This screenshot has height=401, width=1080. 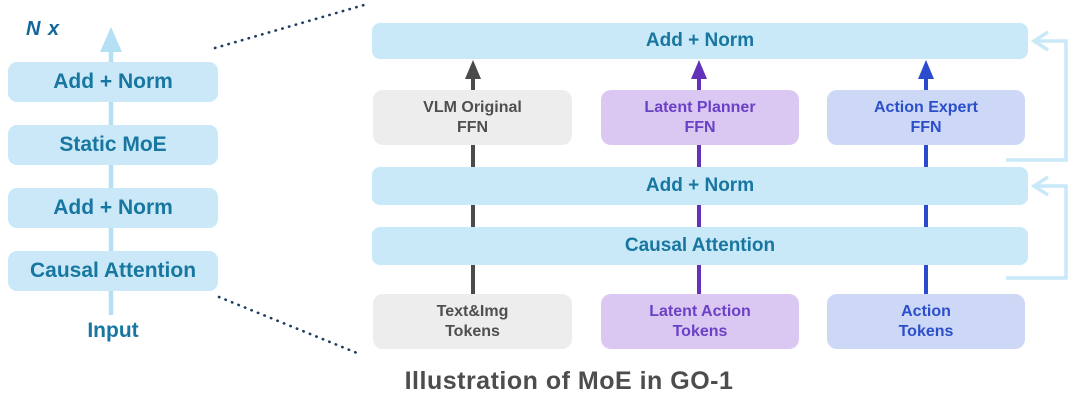 I want to click on latent-action-tokens-box: Latent Action Tokens, so click(x=700, y=321).